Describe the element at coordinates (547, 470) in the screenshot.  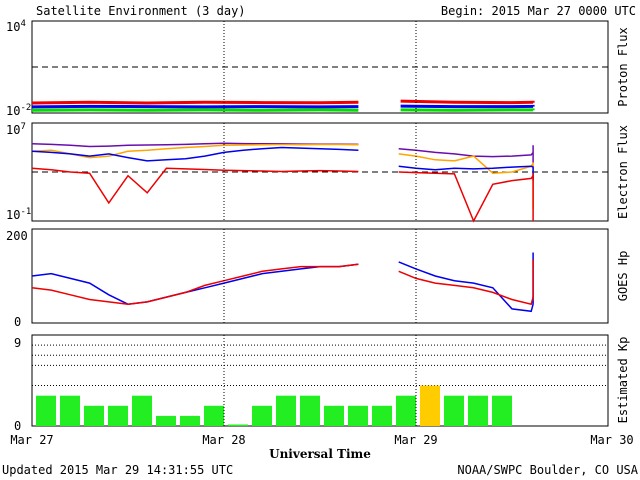
I see `credit-text: NOAA/SWPC Boulder, CO USA` at that location.